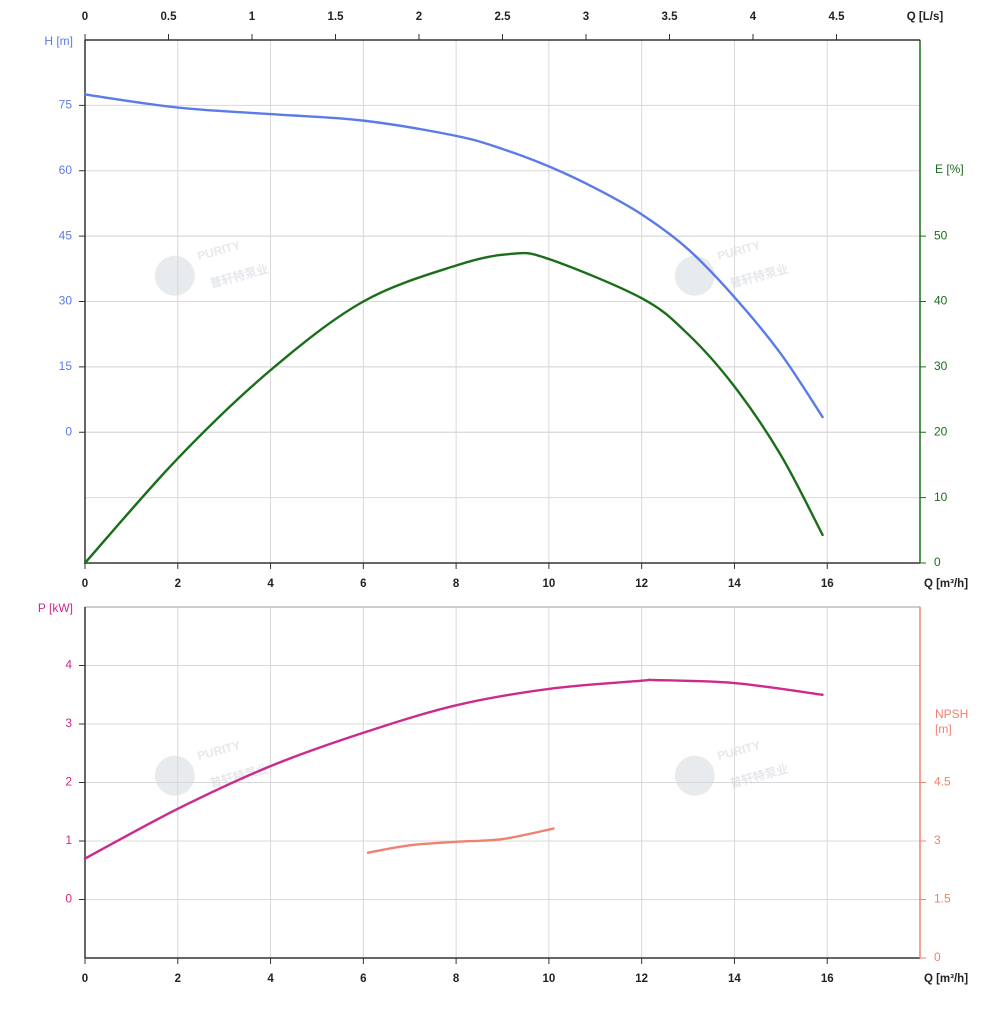  I want to click on x2-axis-label: Q [L/s], so click(925, 17).